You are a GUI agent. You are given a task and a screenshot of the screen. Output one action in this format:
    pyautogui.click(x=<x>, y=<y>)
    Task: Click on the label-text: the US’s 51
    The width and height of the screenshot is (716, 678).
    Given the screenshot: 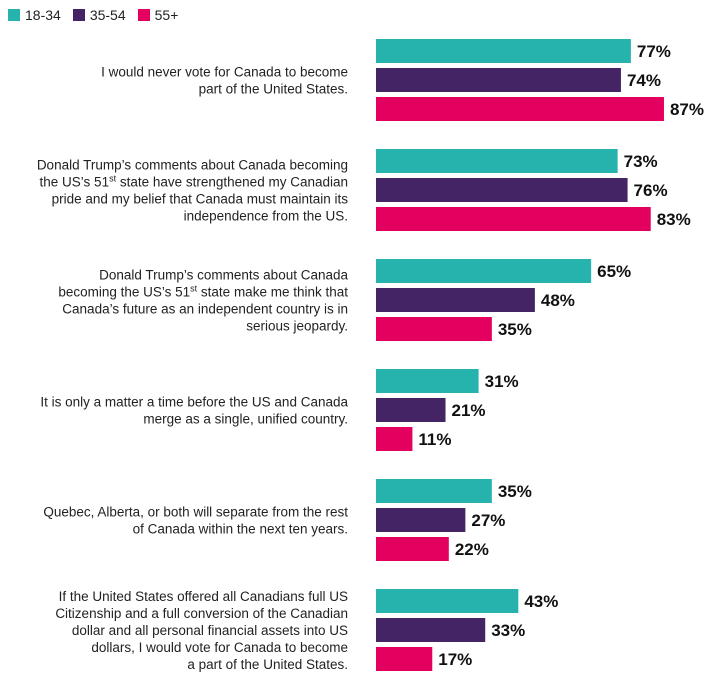 What is the action you would take?
    pyautogui.click(x=75, y=182)
    